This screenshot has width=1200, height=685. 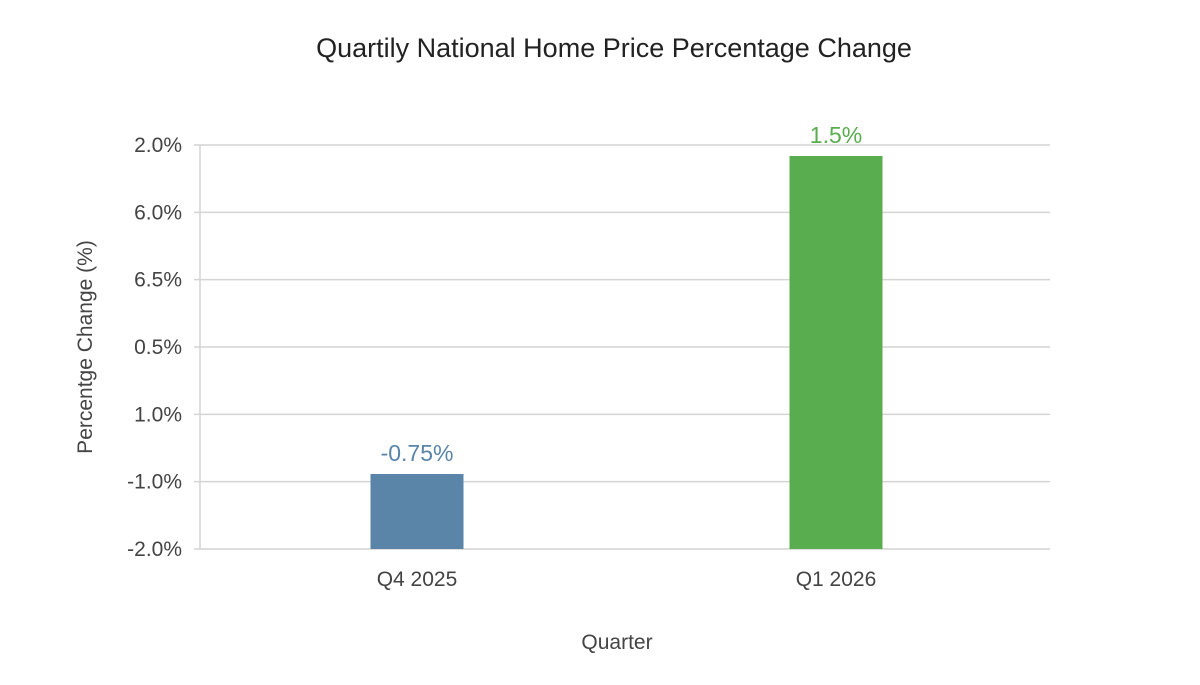 What do you see at coordinates (158, 212) in the screenshot?
I see `y-tick-label: 6.0%` at bounding box center [158, 212].